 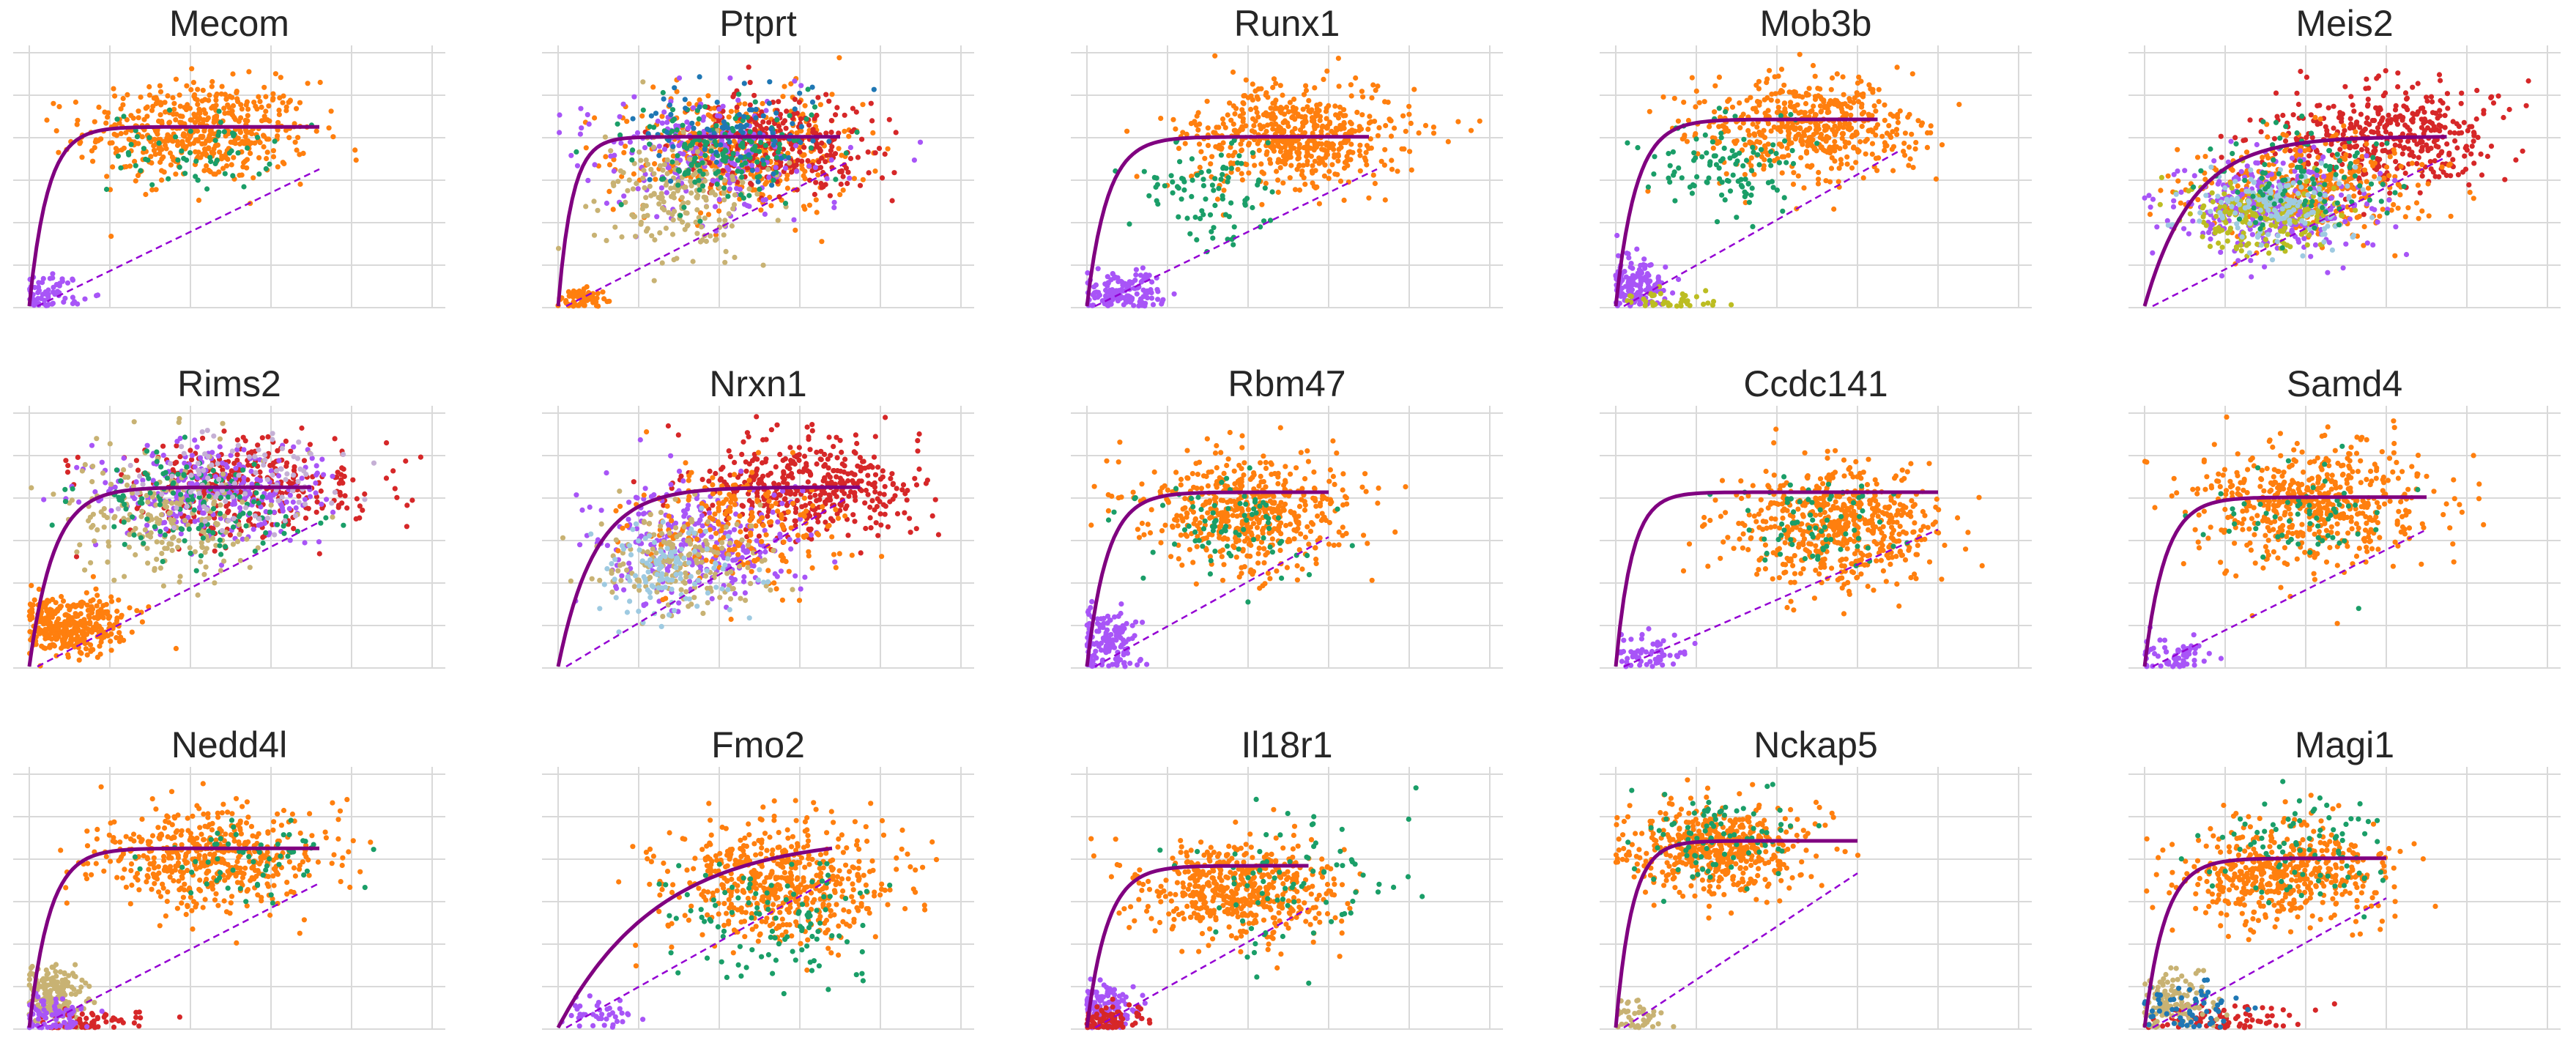 I want to click on scatter-panel: Ptprt, so click(x=758, y=162).